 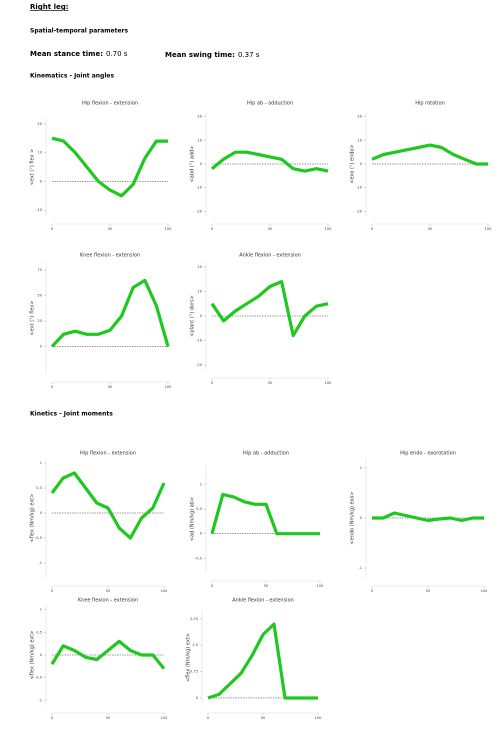 I want to click on swing-label: Mean swing time:, so click(x=200, y=55).